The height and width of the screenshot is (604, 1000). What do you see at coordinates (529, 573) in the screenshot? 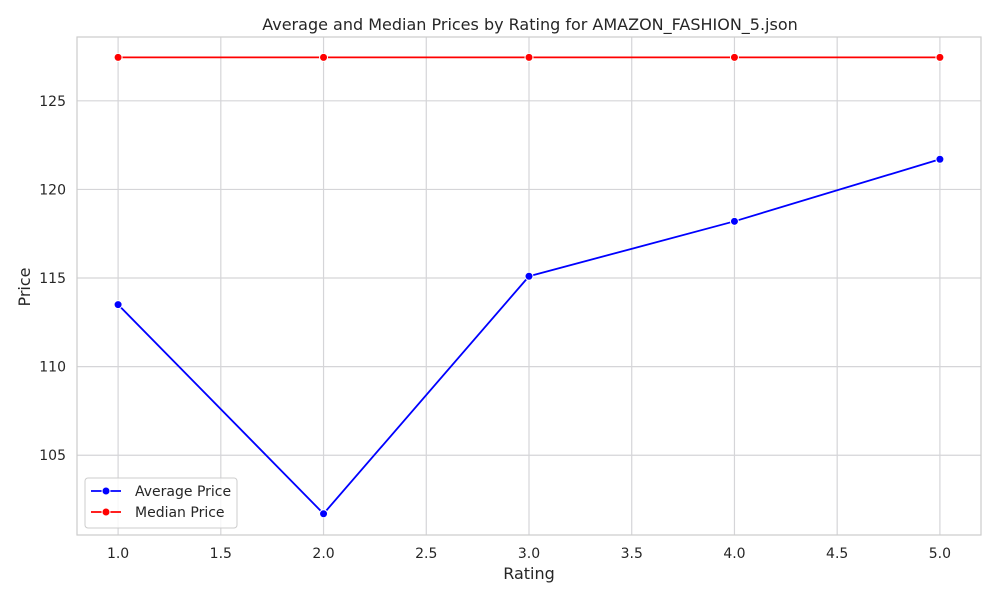
I see `x-axis-label: Rating` at bounding box center [529, 573].